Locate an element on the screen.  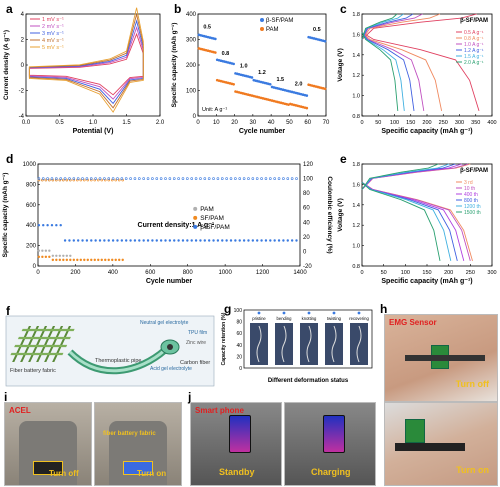
y-tick-label: 1.2 is located at coordinates (356, 226).